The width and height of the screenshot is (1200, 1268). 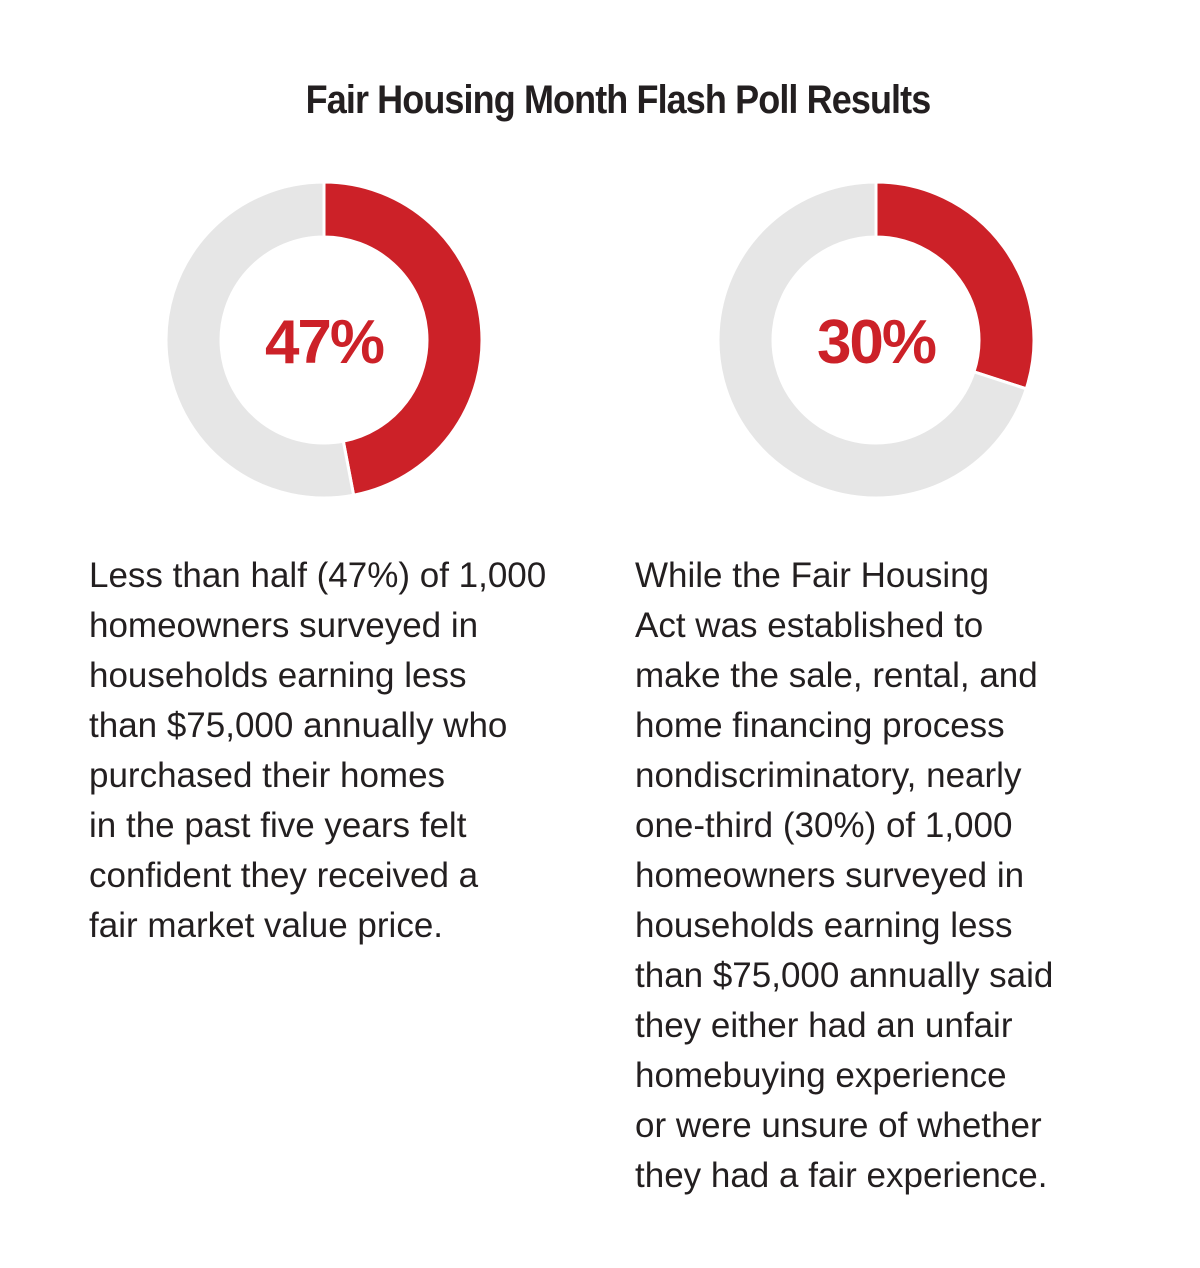 What do you see at coordinates (824, 825) in the screenshot?
I see `description-line: one-third (30%) of 1,000` at bounding box center [824, 825].